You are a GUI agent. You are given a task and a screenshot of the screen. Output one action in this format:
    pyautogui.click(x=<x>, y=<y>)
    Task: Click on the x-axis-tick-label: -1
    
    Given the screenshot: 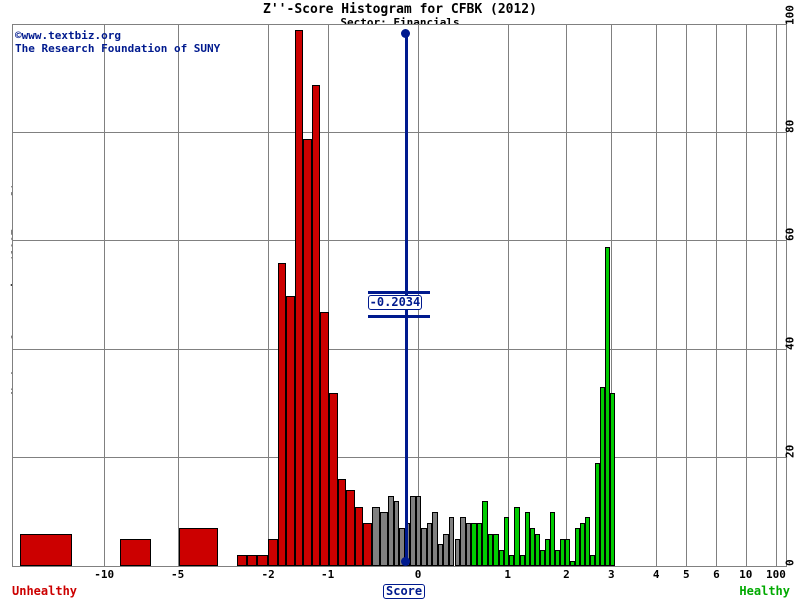 What is the action you would take?
    pyautogui.click(x=327, y=574)
    